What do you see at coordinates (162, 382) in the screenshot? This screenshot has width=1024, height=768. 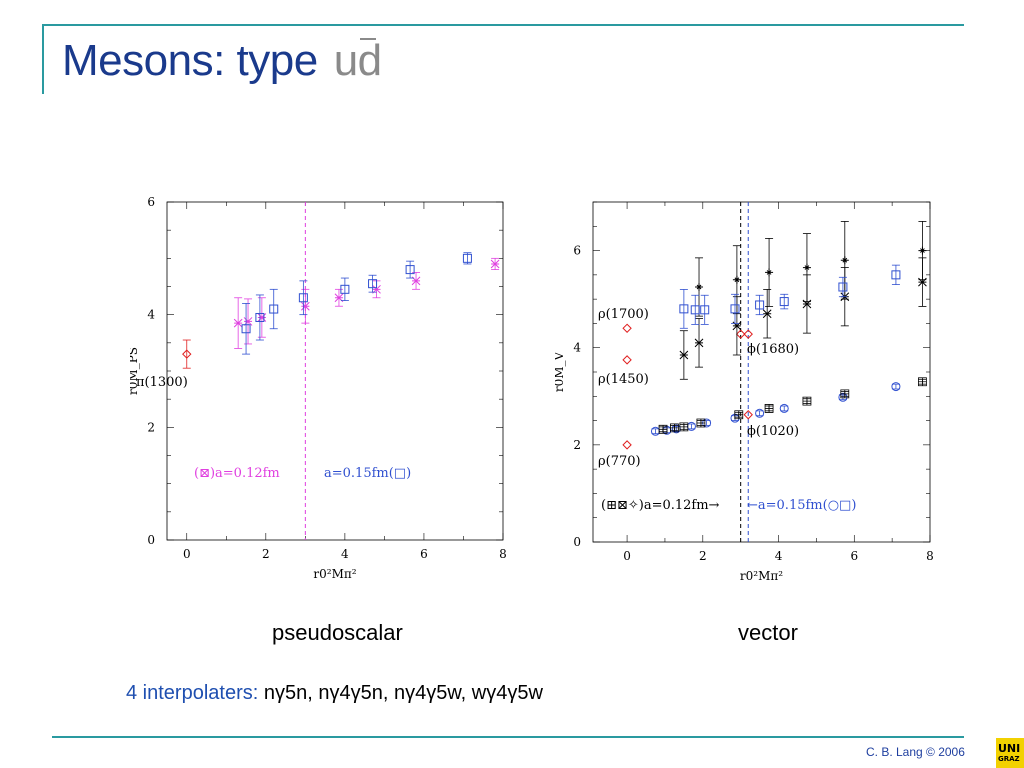 I see `annotation-pi1300: π(1300)` at bounding box center [162, 382].